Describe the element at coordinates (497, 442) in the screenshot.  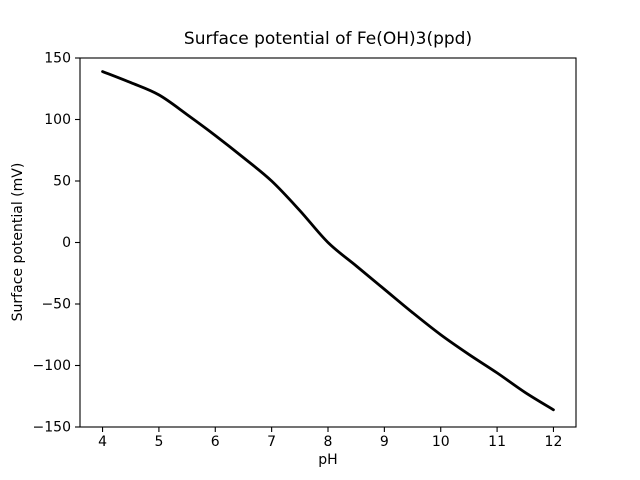
I see `x-tick-label: 11` at that location.